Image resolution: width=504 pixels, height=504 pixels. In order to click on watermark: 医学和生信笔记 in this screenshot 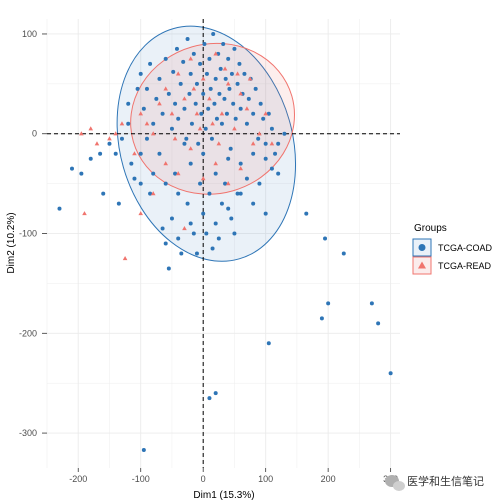, I will do `click(434, 482)`.